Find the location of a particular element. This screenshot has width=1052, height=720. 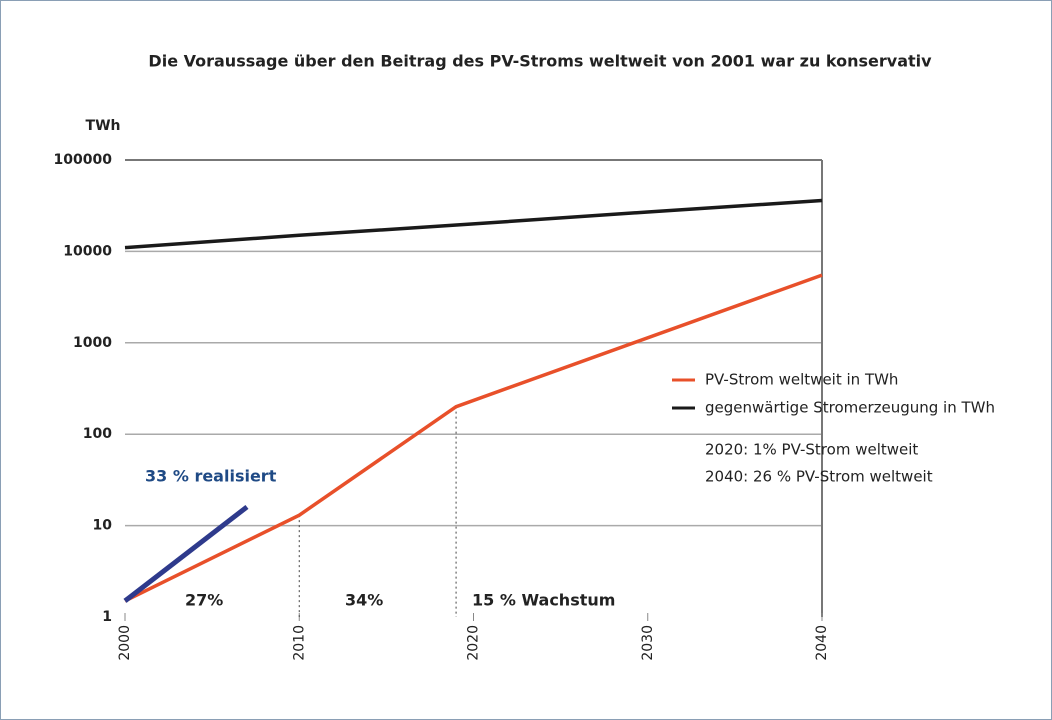

x-tick-label: 2000 is located at coordinates (125, 643).